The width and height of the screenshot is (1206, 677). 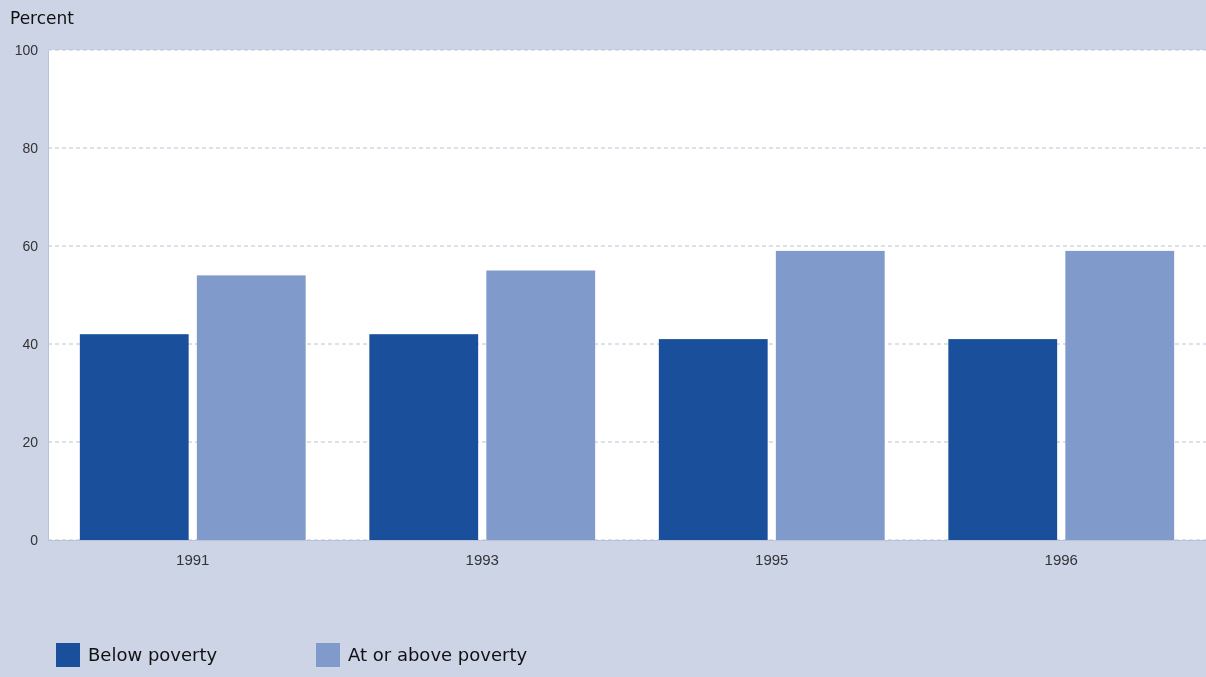 I want to click on y-tick-label: 60, so click(x=30, y=245).